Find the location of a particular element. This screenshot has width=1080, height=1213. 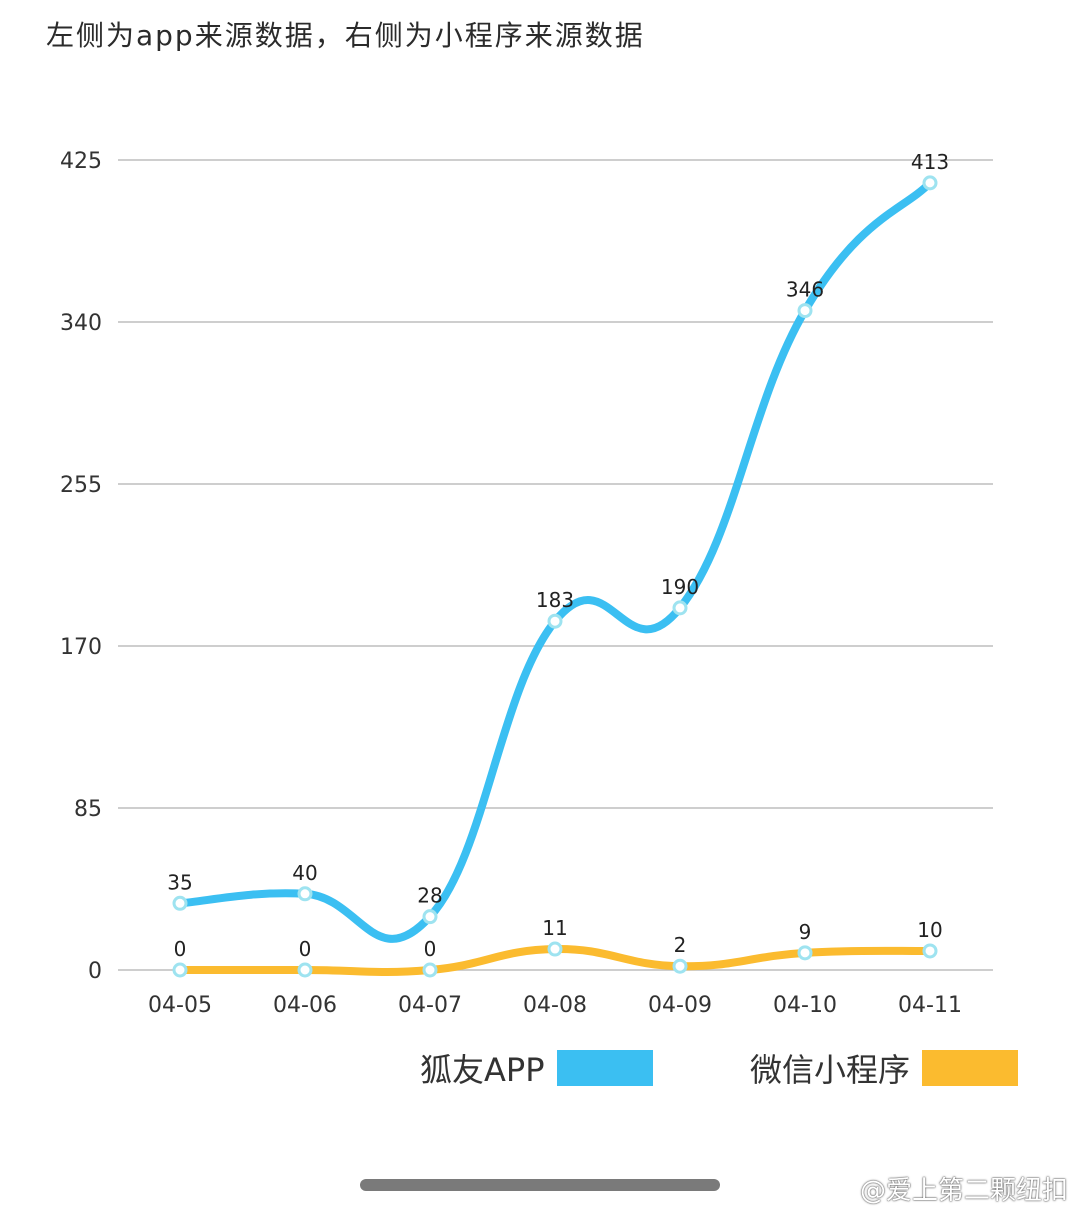

y-tick-label: 0 is located at coordinates (95, 971).